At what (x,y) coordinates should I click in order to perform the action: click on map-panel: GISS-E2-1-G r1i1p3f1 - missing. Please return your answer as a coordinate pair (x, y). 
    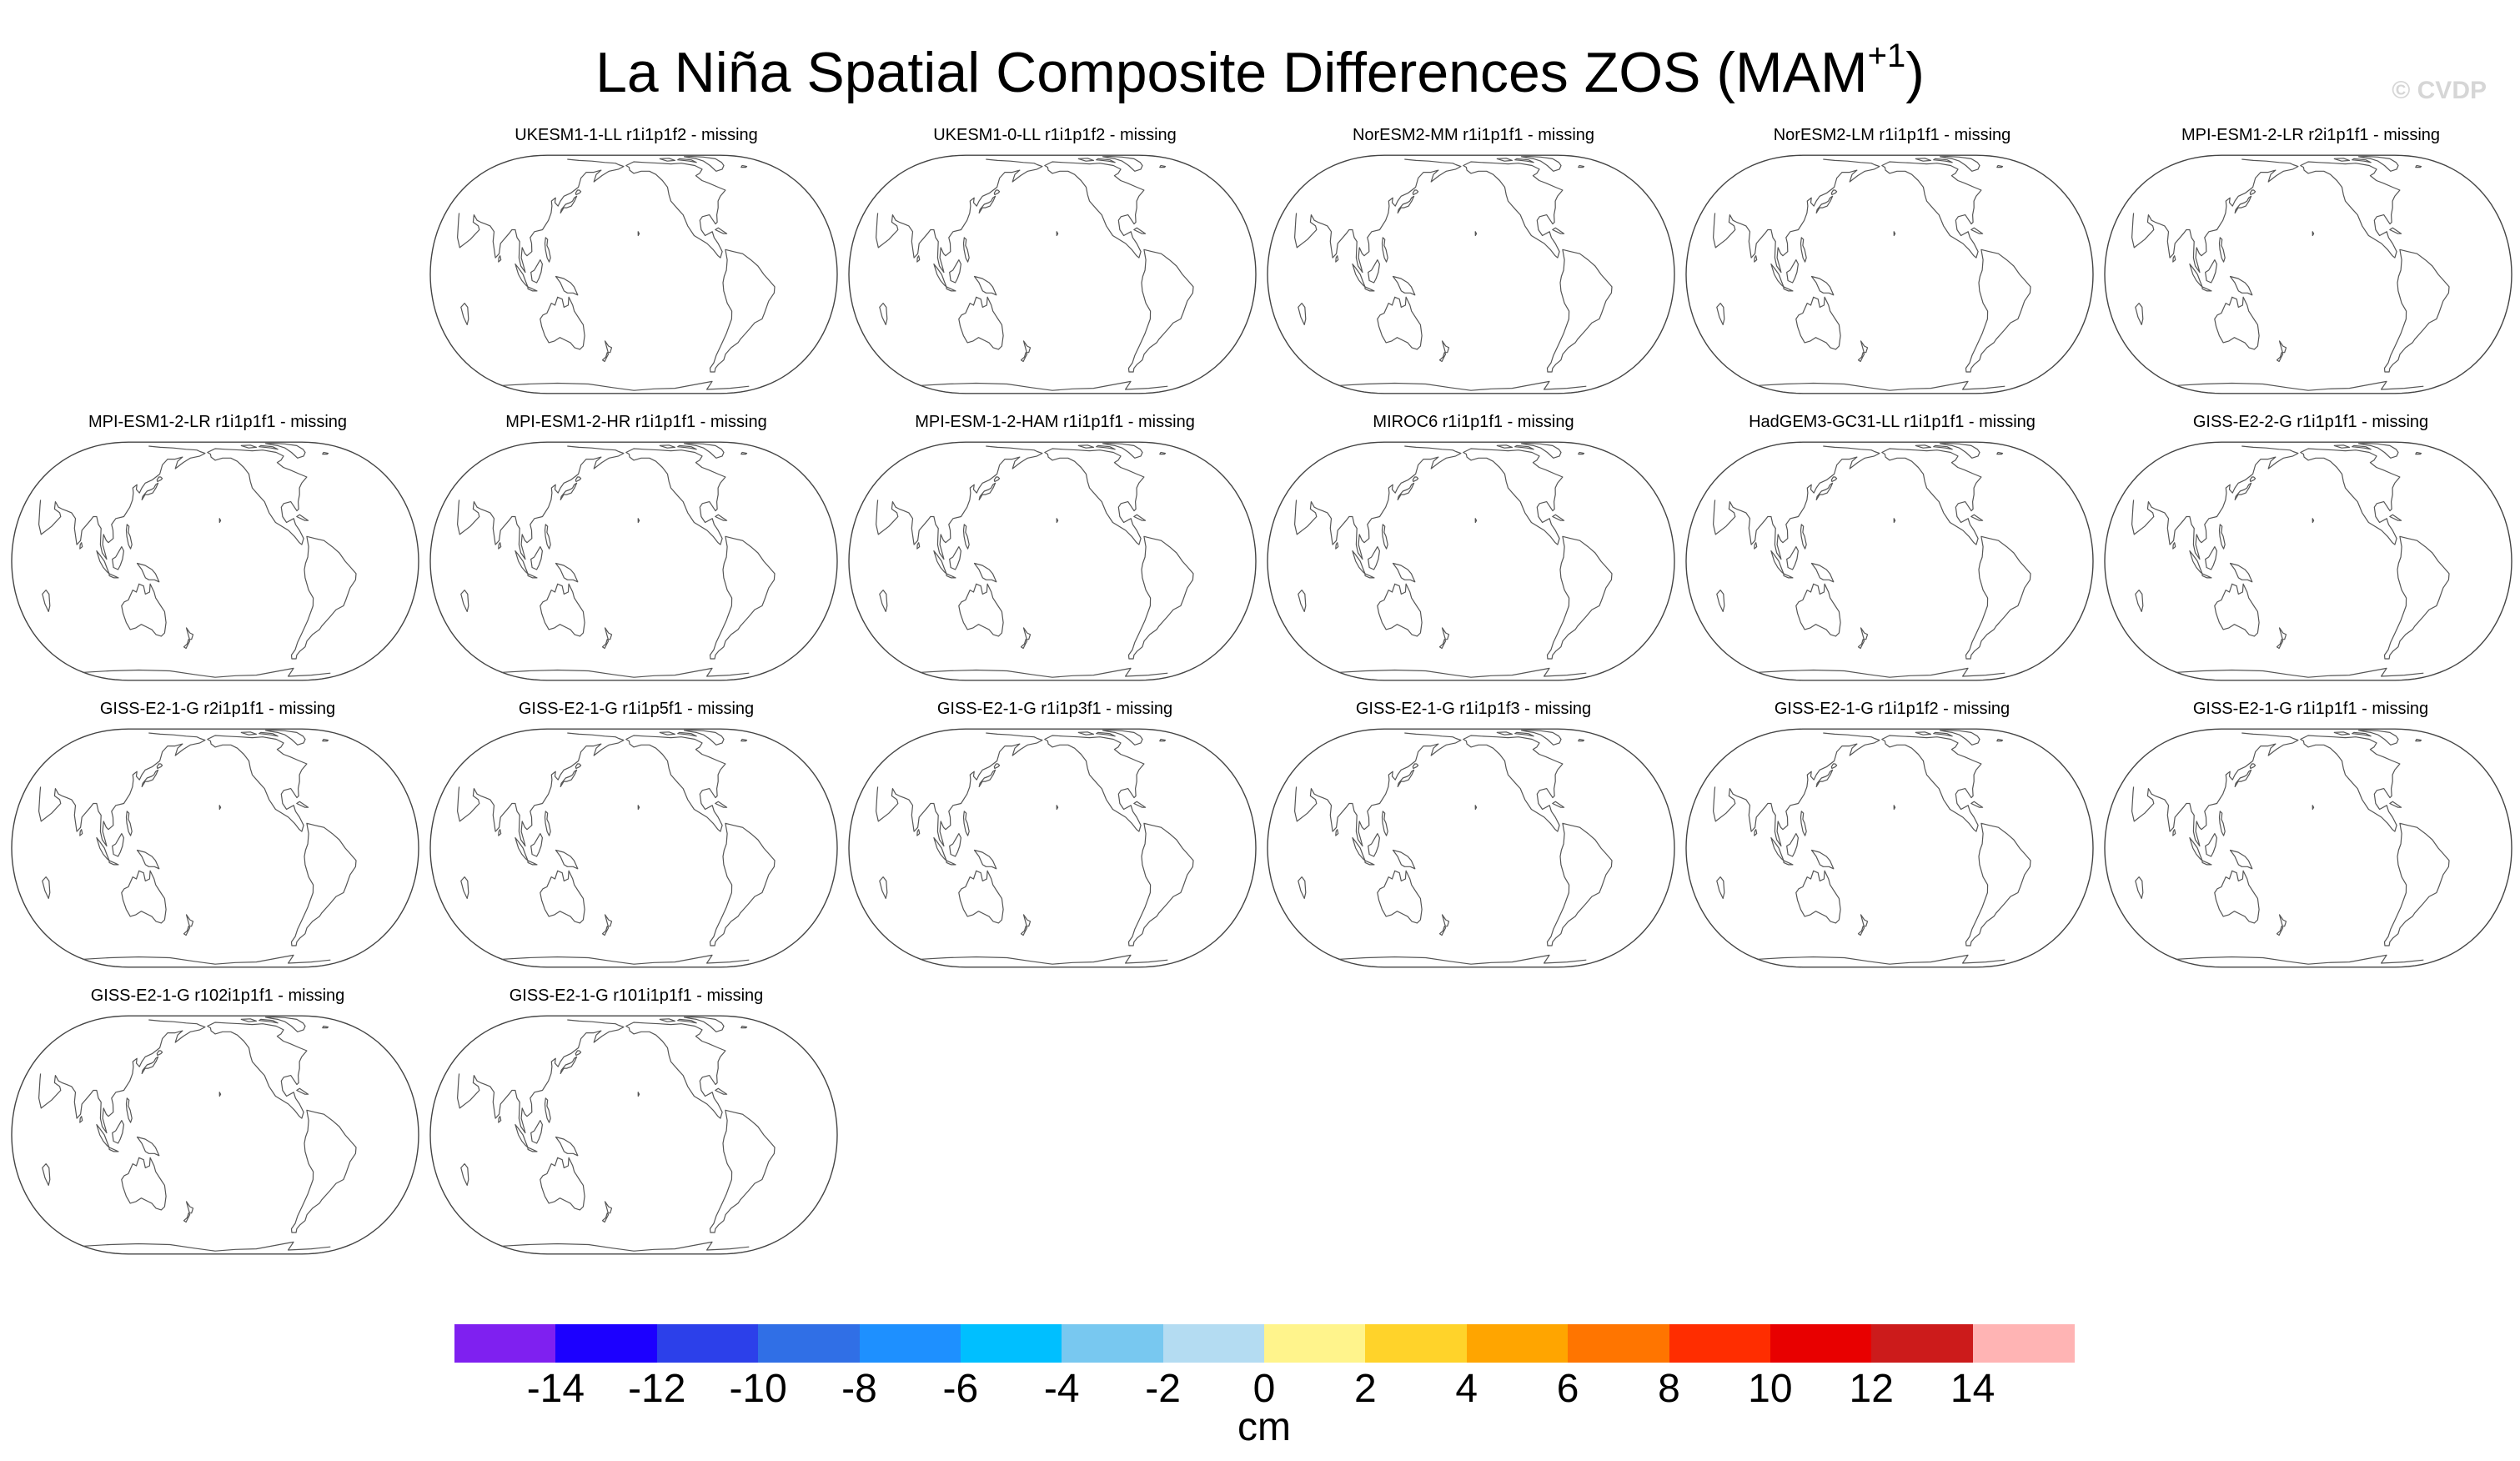
    Looking at the image, I should click on (1055, 834).